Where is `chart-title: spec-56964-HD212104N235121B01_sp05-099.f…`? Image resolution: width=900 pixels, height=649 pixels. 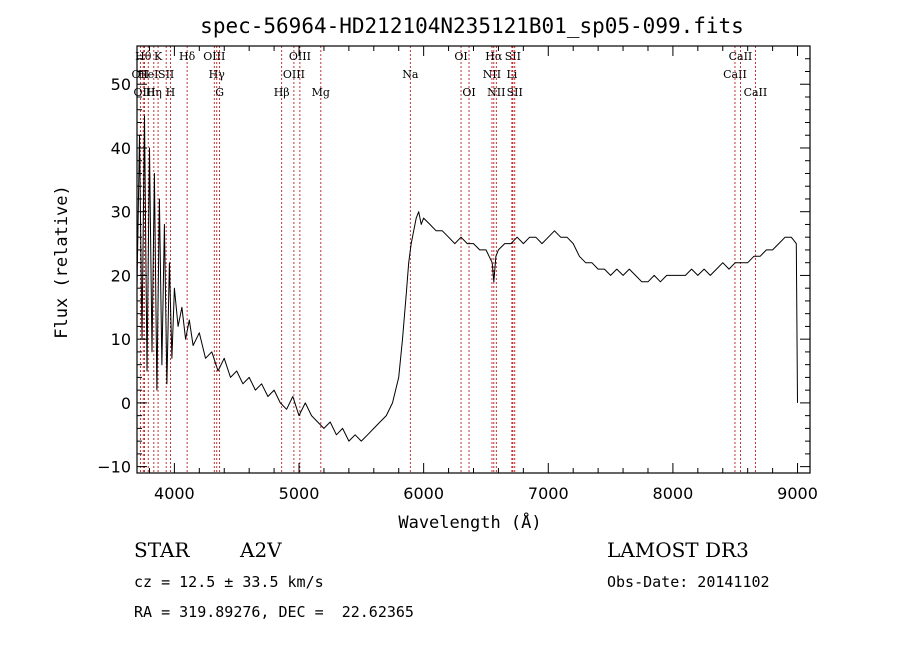
chart-title: spec-56964-HD212104N235121B01_sp05-099.f… is located at coordinates (472, 26).